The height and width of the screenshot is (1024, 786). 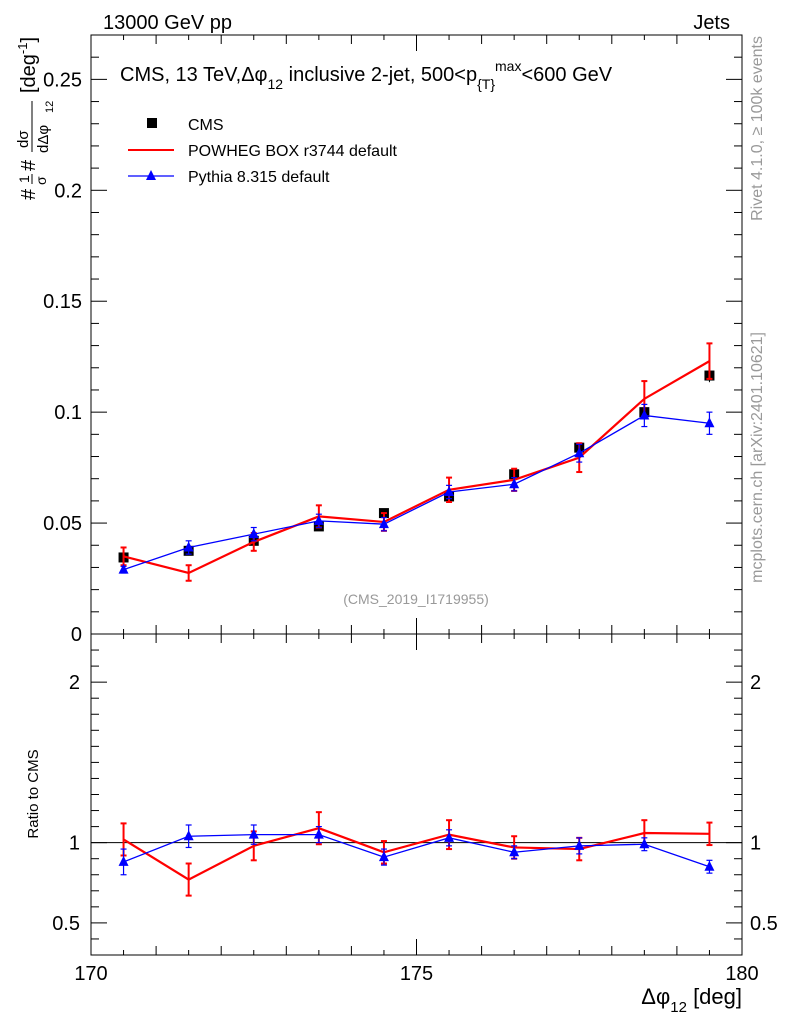 What do you see at coordinates (276, 84) in the screenshot?
I see `title-sub12: 12` at bounding box center [276, 84].